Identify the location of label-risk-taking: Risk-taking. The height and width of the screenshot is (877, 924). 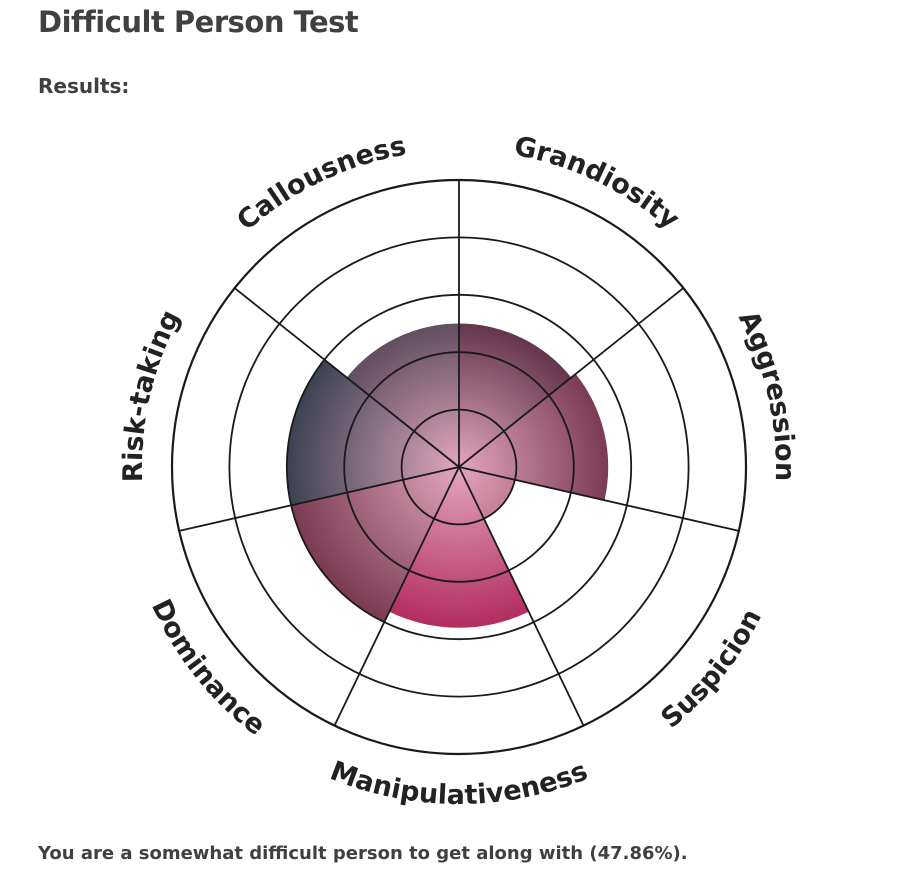
(152, 393).